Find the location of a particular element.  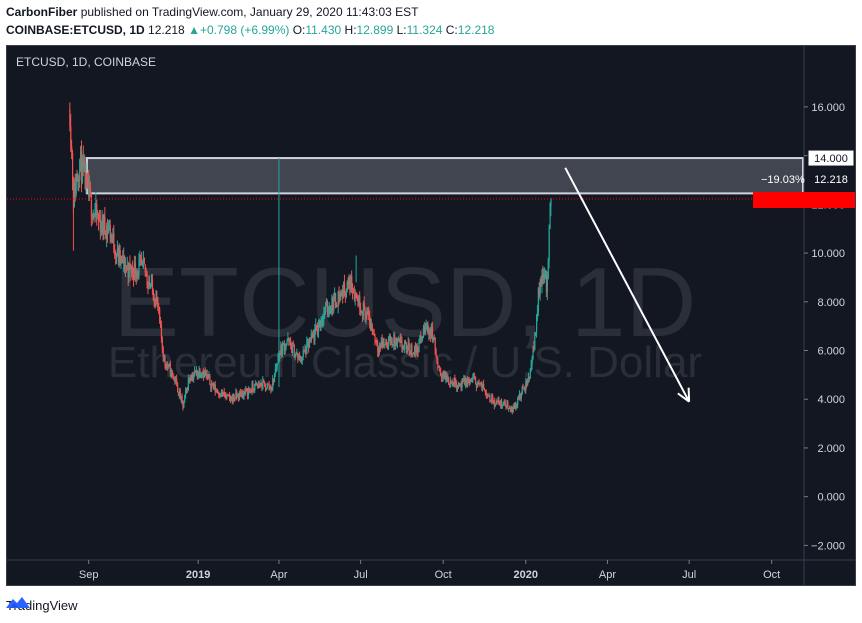

time-axis: Sep 2019 Apr Jul Oct 2020 Apr Jul Oct is located at coordinates (429, 570).